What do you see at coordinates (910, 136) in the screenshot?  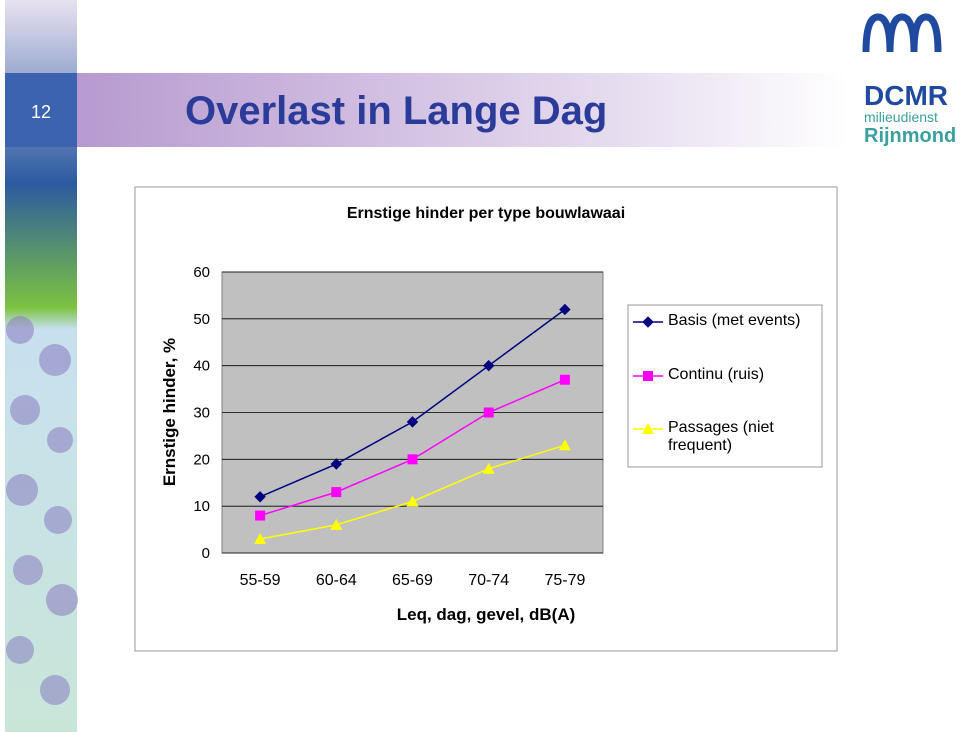 I see `logo-line: Rijnmond` at bounding box center [910, 136].